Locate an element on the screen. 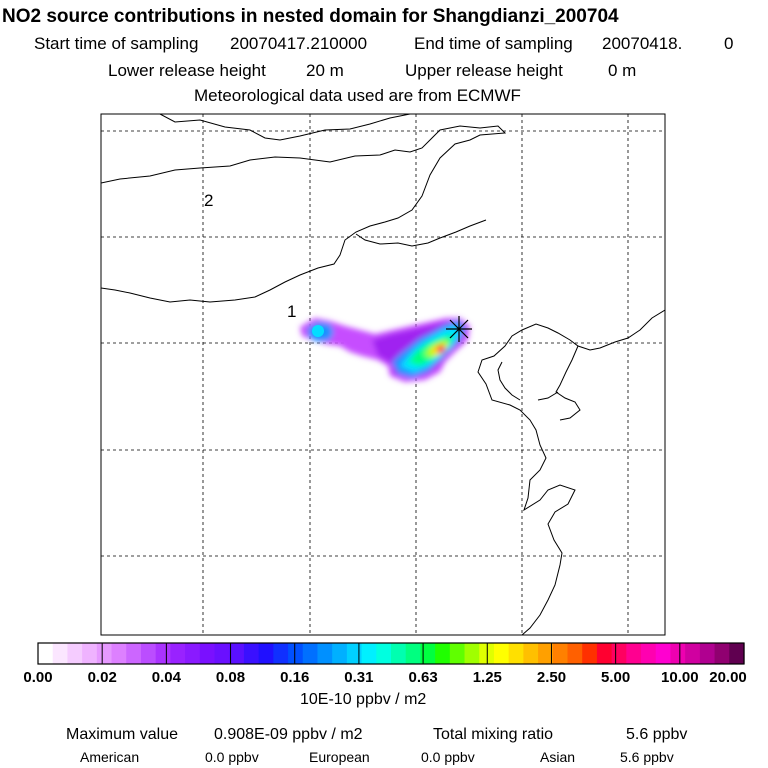 The width and height of the screenshot is (768, 768). asian-value: 5.6 ppbv is located at coordinates (647, 757).